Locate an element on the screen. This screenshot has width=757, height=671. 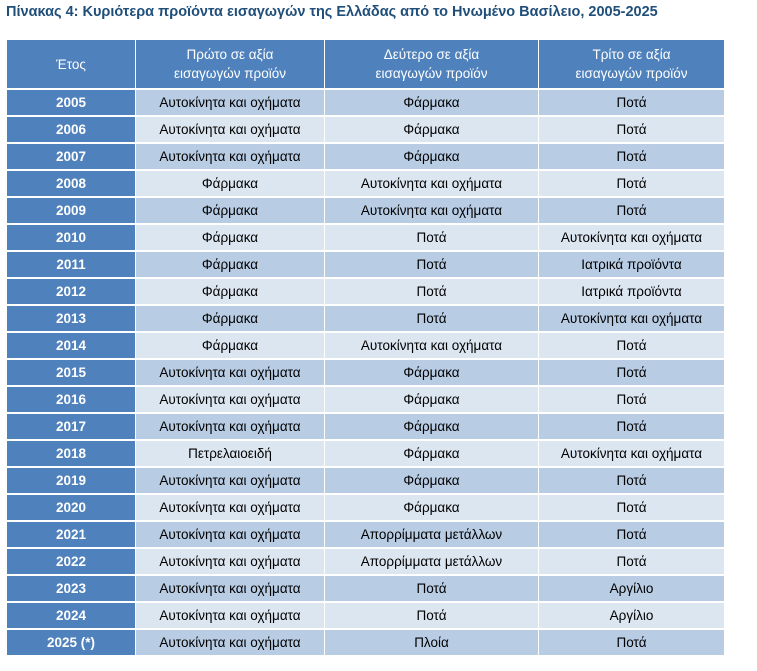
table-row: 2005 Αυτοκίνητα και οχήματα Φάρμακα Ποτά is located at coordinates (365, 103).